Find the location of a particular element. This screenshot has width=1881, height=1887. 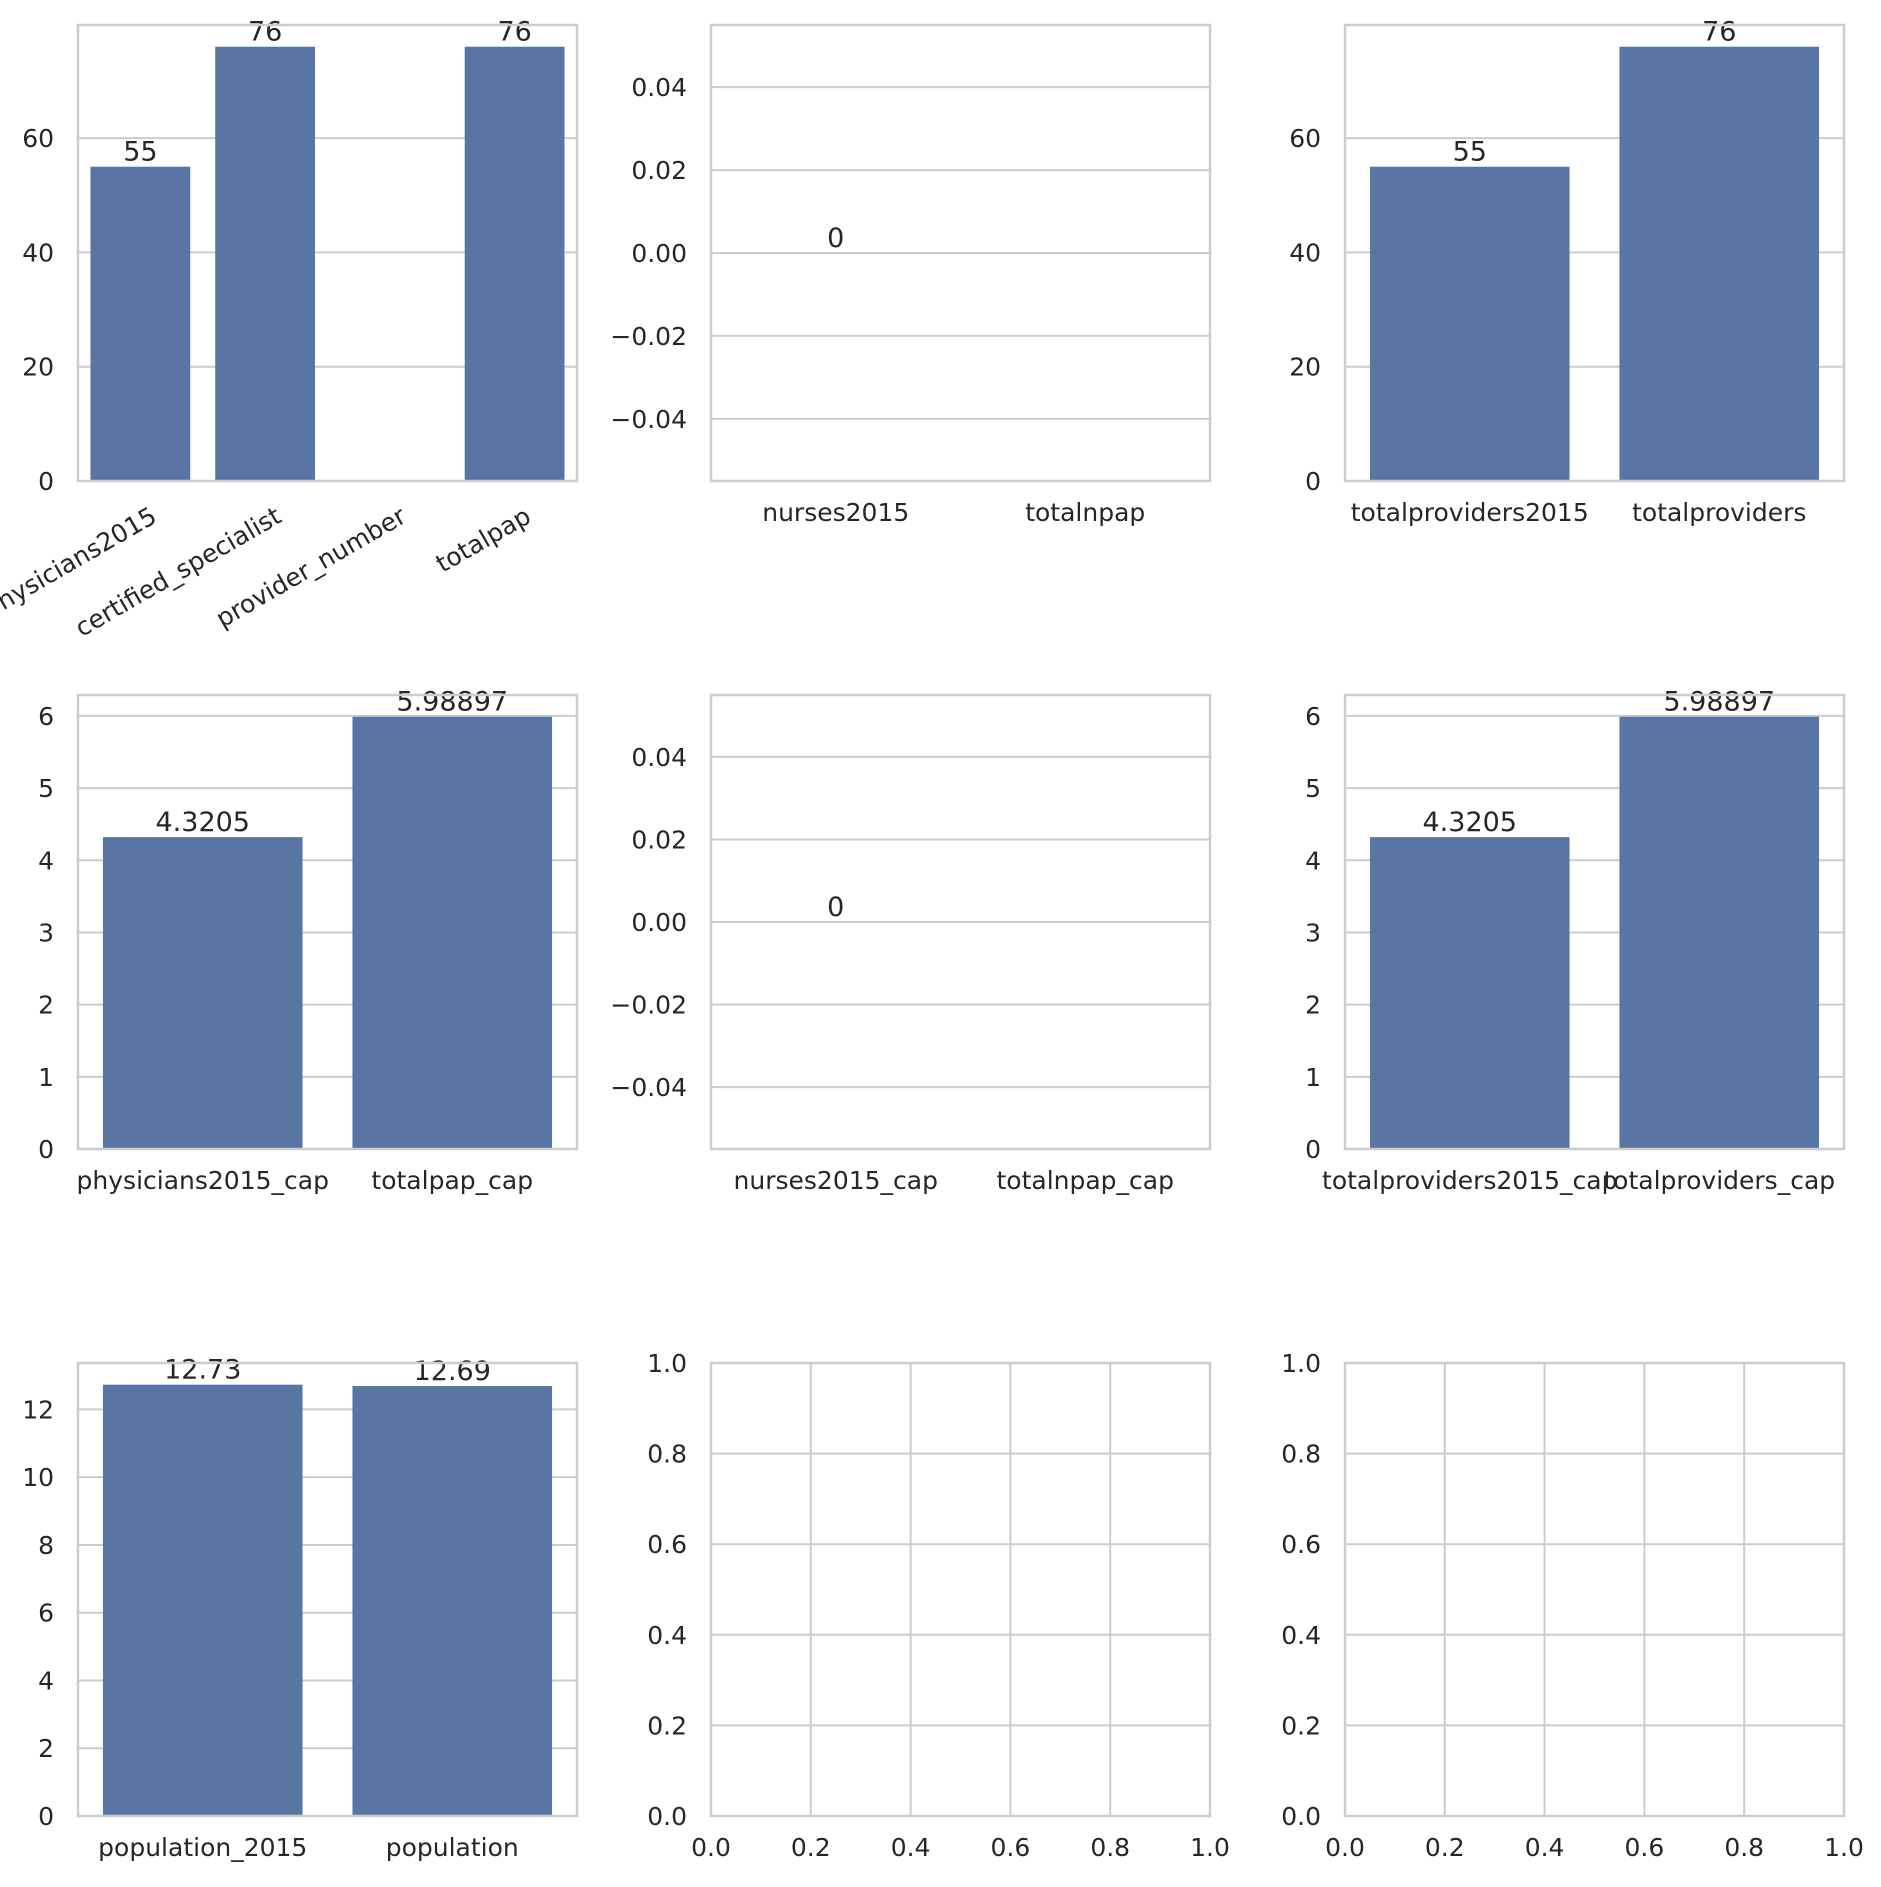

x-tick-label: population is located at coordinates (452, 1847).